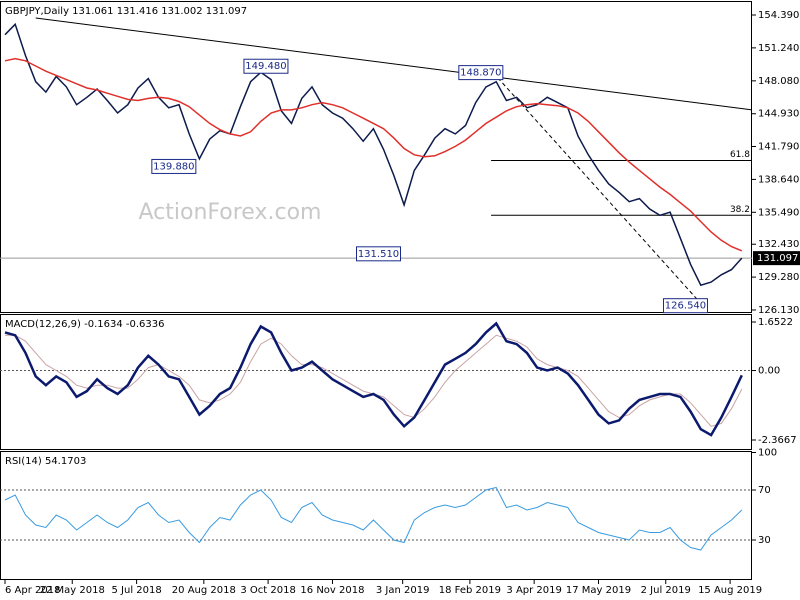  What do you see at coordinates (769, 371) in the screenshot?
I see `y-tick-label: 0.00` at bounding box center [769, 371].